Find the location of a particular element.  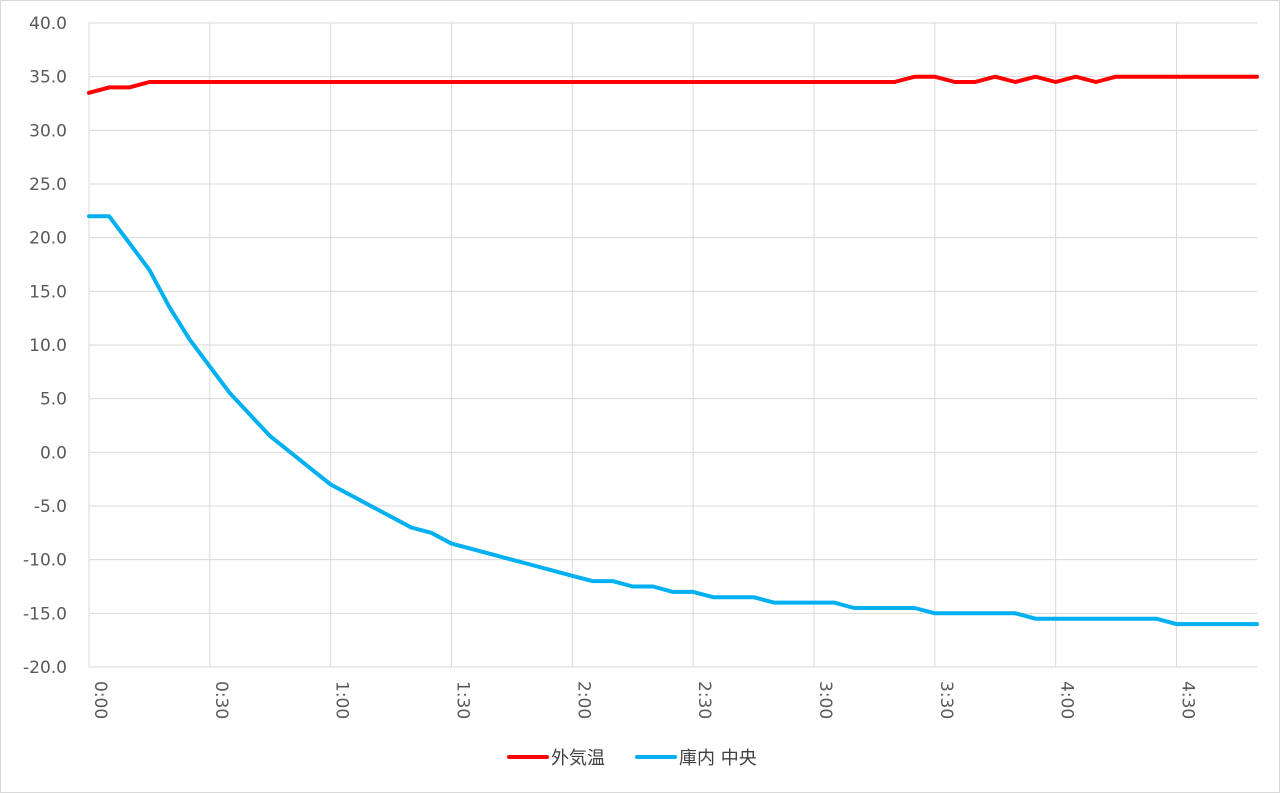

y-tick-label: -10.0 is located at coordinates (45, 561).